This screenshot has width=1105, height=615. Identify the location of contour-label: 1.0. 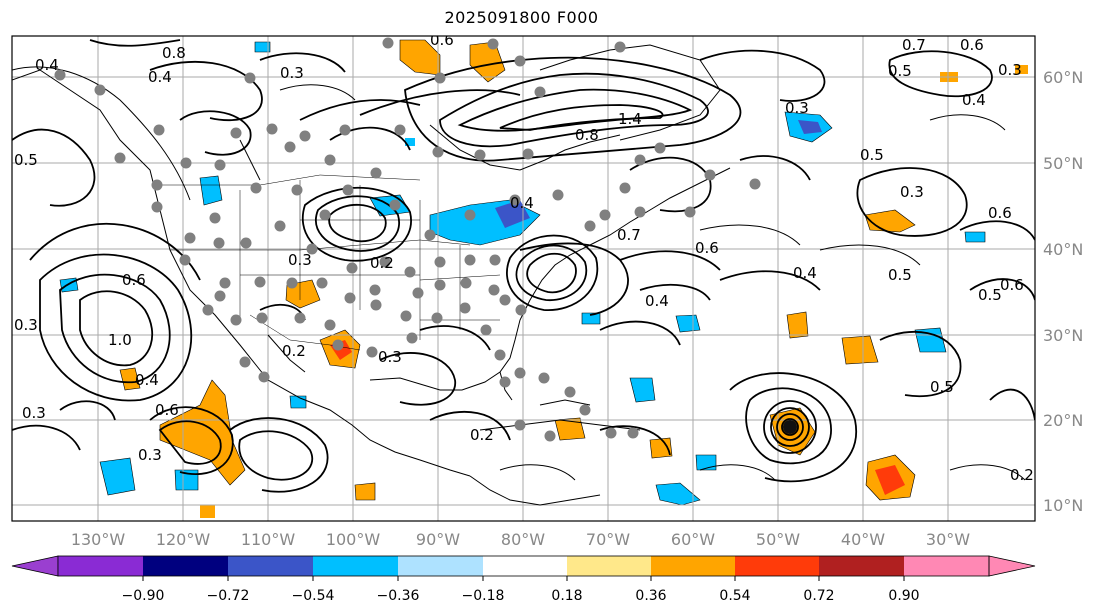
(120, 340).